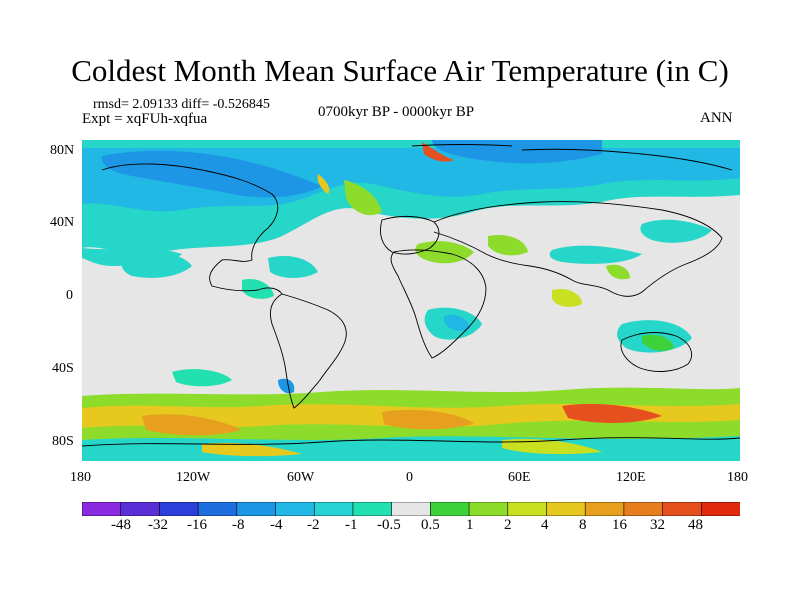  What do you see at coordinates (545, 525) in the screenshot?
I see `colorbar-label: 4` at bounding box center [545, 525].